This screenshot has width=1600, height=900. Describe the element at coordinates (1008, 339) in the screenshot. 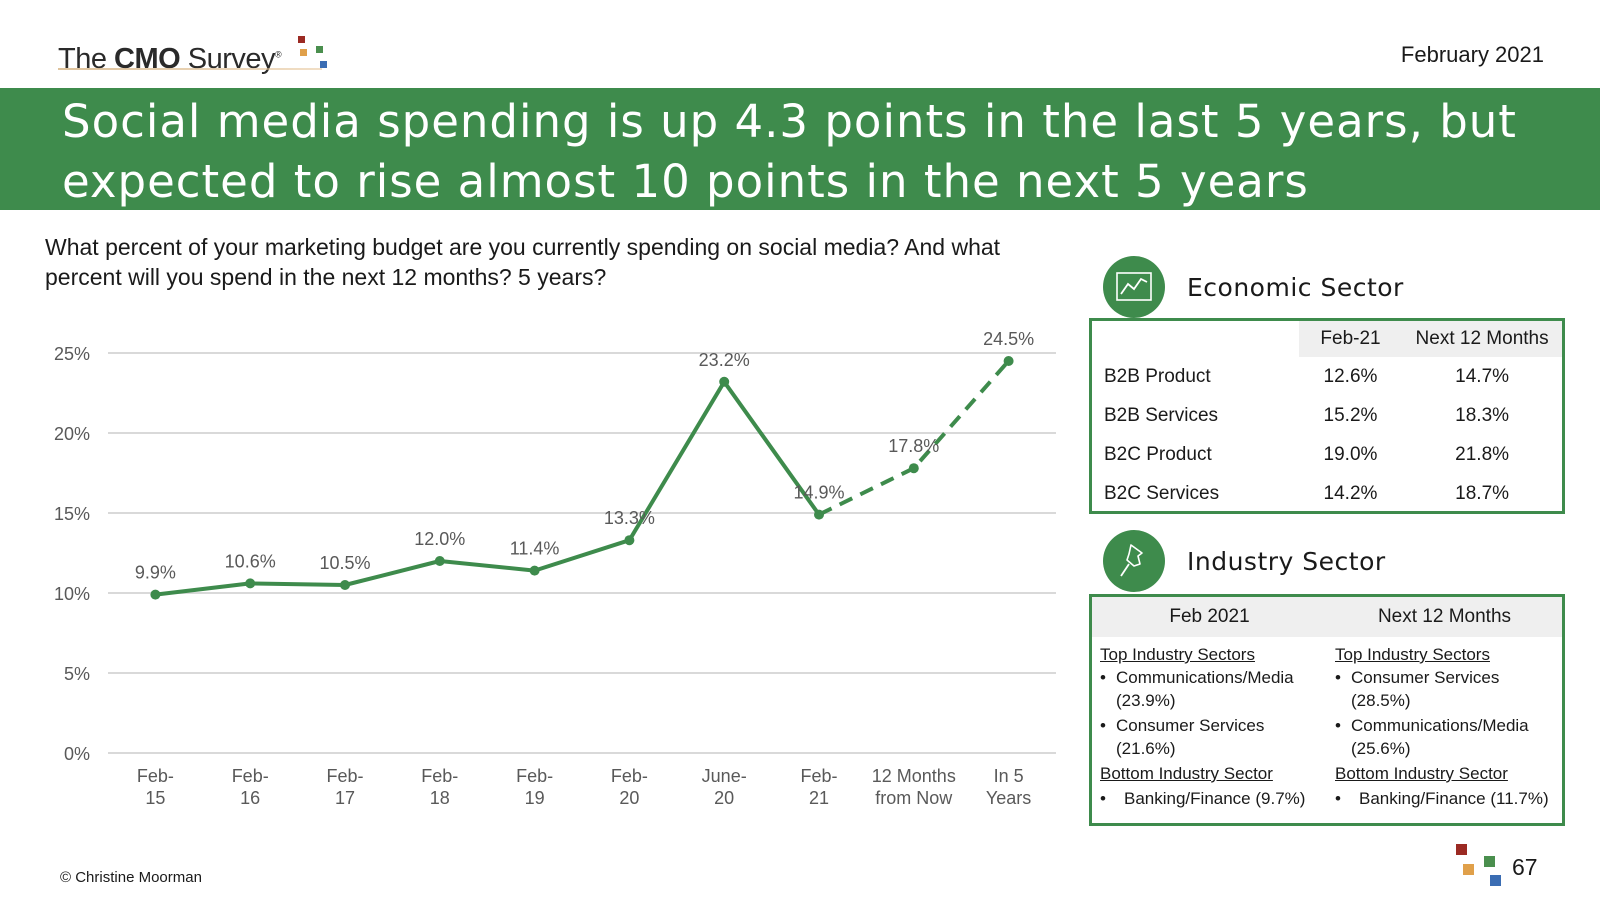

I see `data-label: 24.5%` at that location.